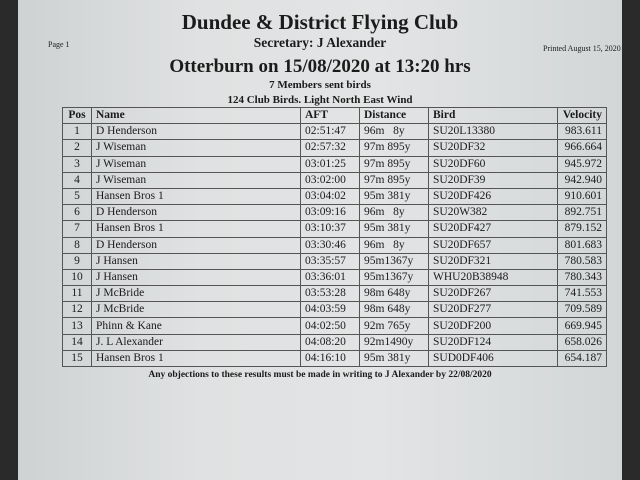 This screenshot has width=640, height=480. Describe the element at coordinates (330, 310) in the screenshot. I see `cell-aft: 04:03:59` at that location.